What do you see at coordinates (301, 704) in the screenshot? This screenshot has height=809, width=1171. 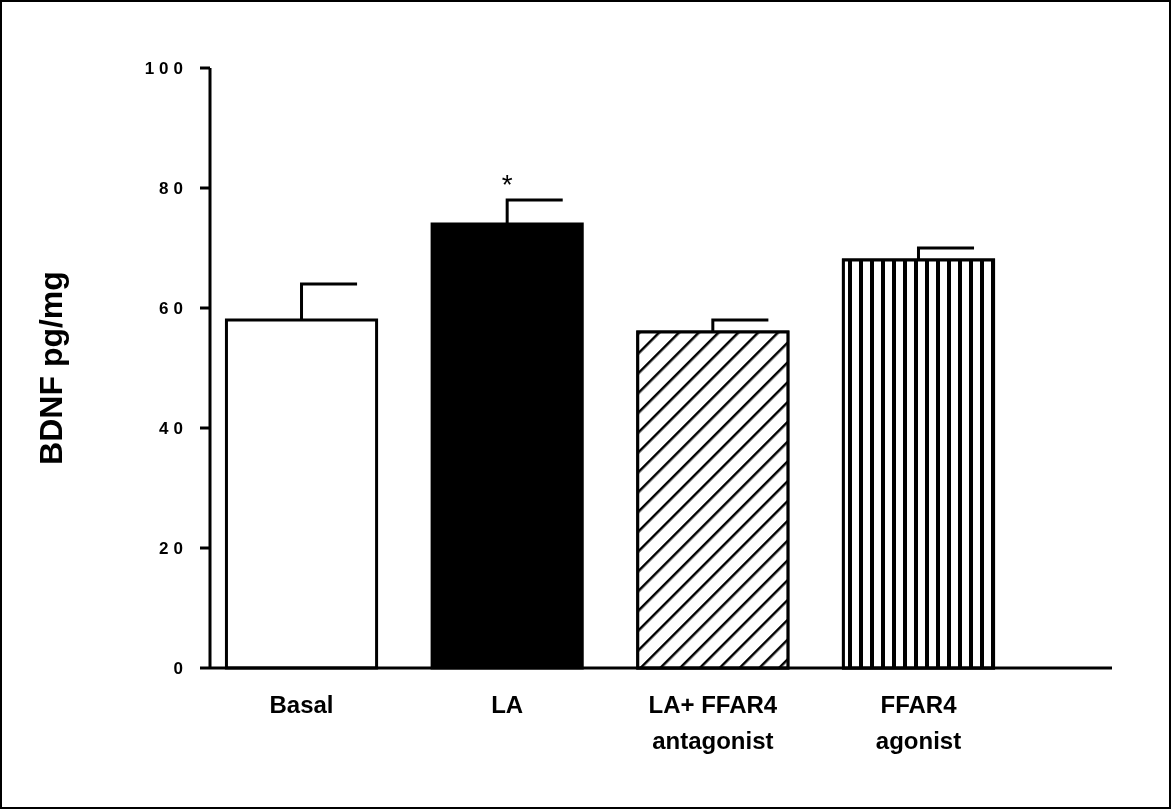 I see `x-tick-label: Basal` at bounding box center [301, 704].